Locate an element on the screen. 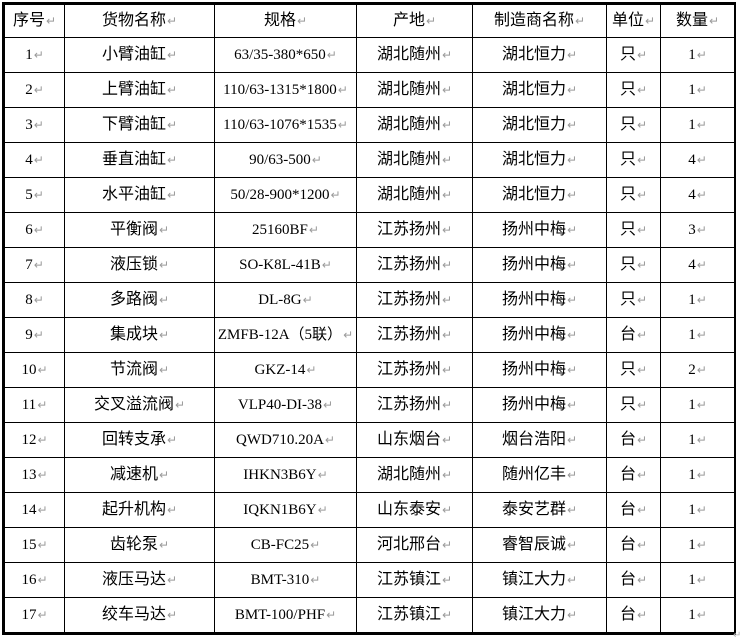 The image size is (740, 641). column-header-spec-label: 规格 is located at coordinates (279, 20).